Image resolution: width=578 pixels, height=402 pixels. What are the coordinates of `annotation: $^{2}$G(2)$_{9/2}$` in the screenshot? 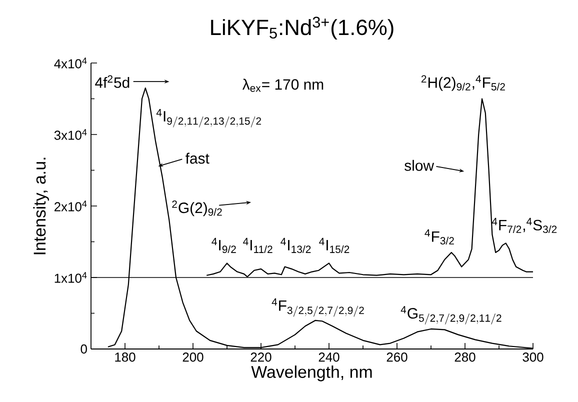 It's located at (197, 208).